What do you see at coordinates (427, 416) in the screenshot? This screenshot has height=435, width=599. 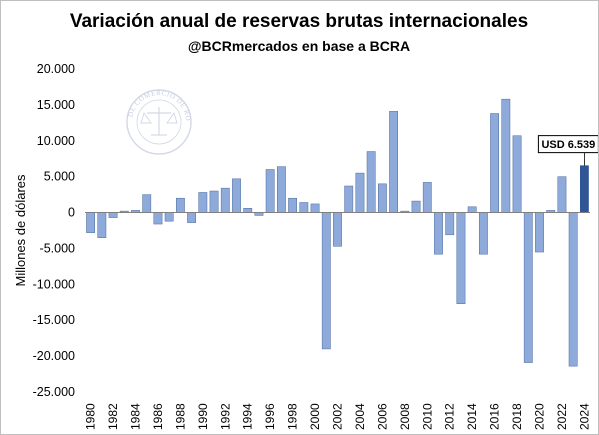 I see `x-tick-label: 2010` at bounding box center [427, 416].